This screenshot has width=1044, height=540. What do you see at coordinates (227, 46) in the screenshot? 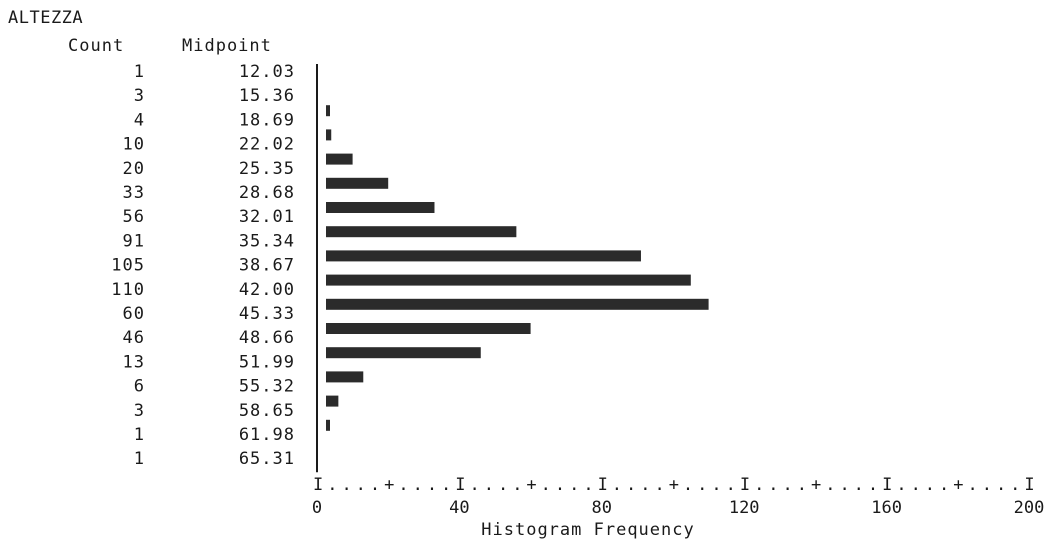
I see `midpoint-column-header: Midpoint` at bounding box center [227, 46].